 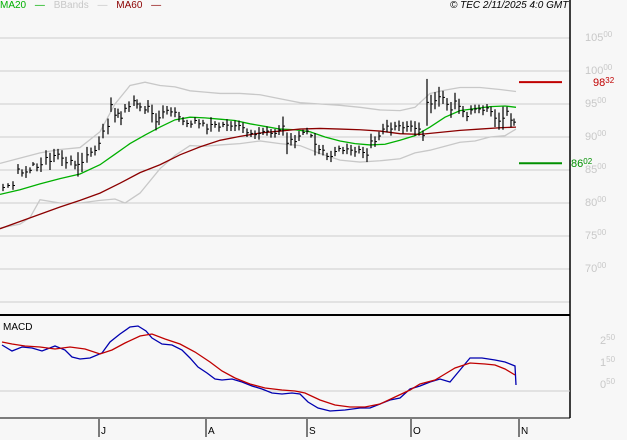 What do you see at coordinates (608, 340) in the screenshot?
I see `macd-tick-label: 250` at bounding box center [608, 340].